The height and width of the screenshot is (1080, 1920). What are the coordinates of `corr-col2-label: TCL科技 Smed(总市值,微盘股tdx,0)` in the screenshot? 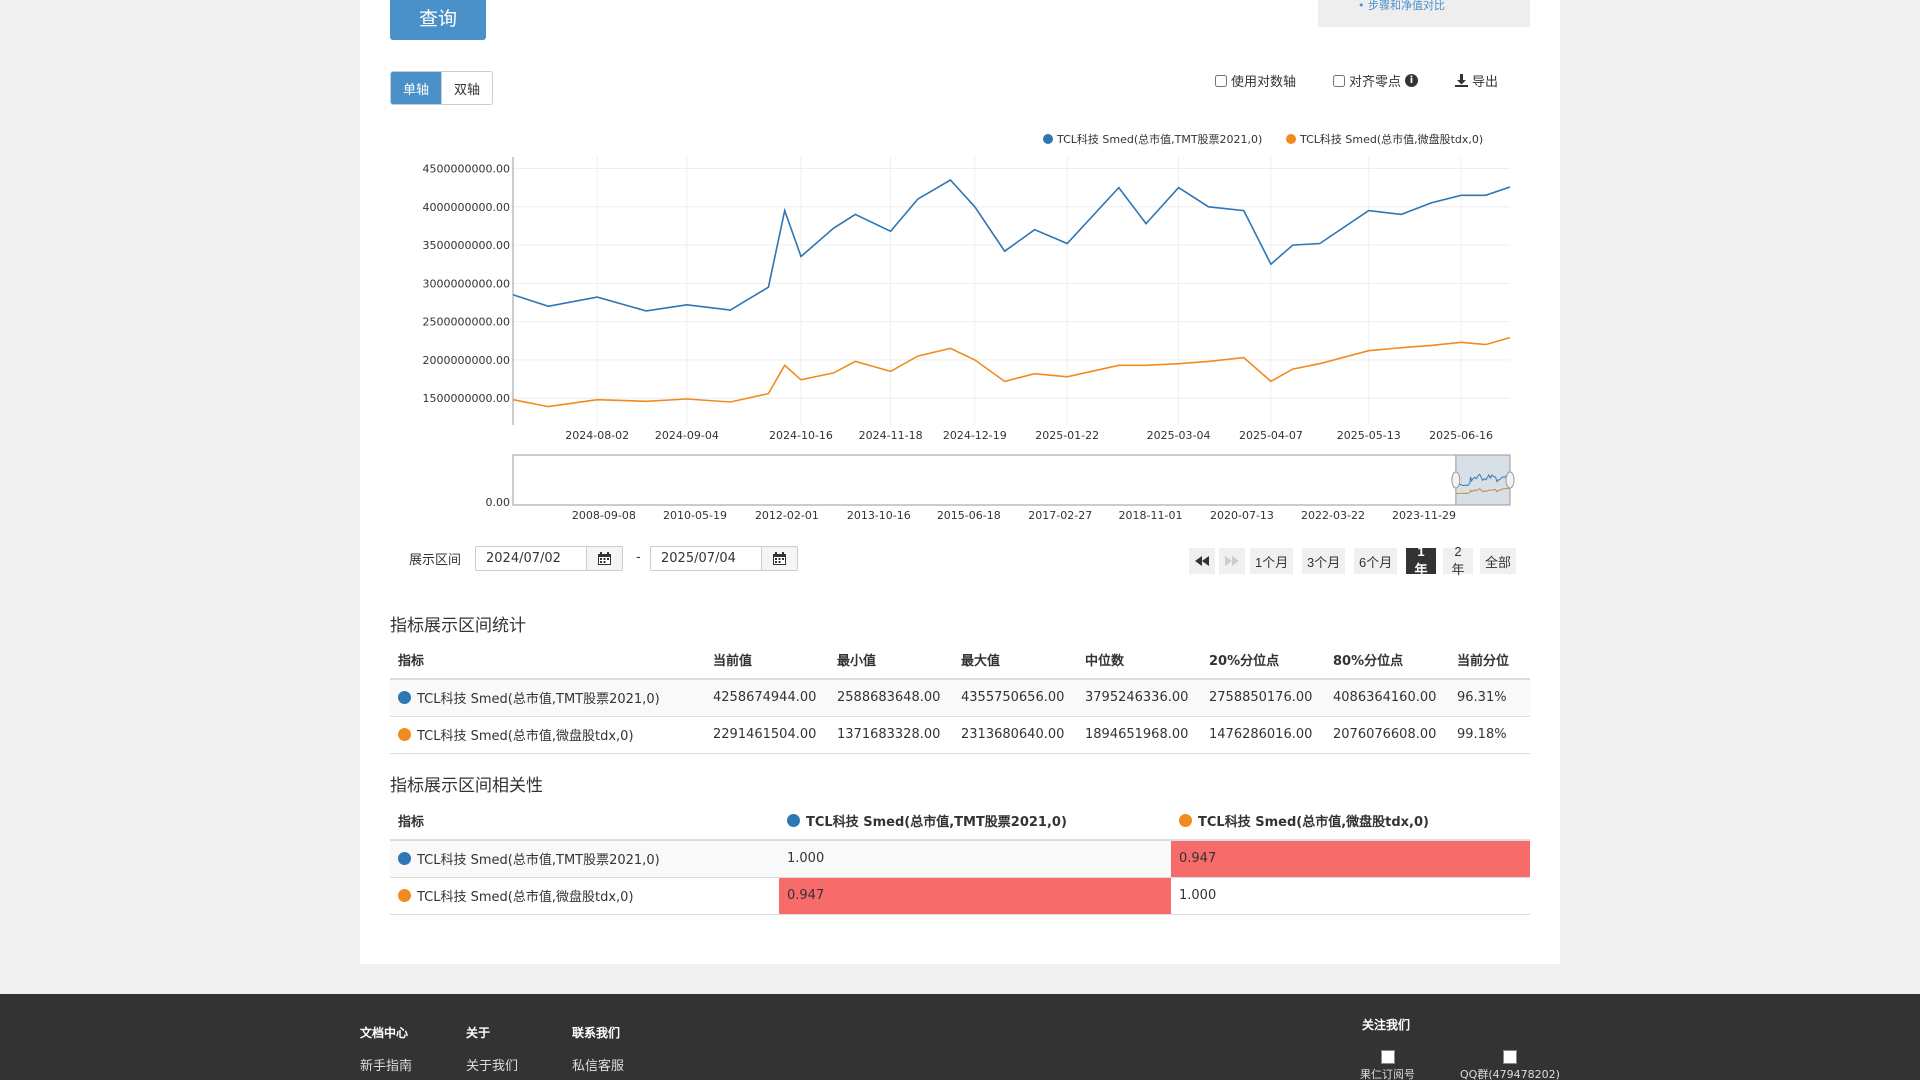 It's located at (1313, 822).